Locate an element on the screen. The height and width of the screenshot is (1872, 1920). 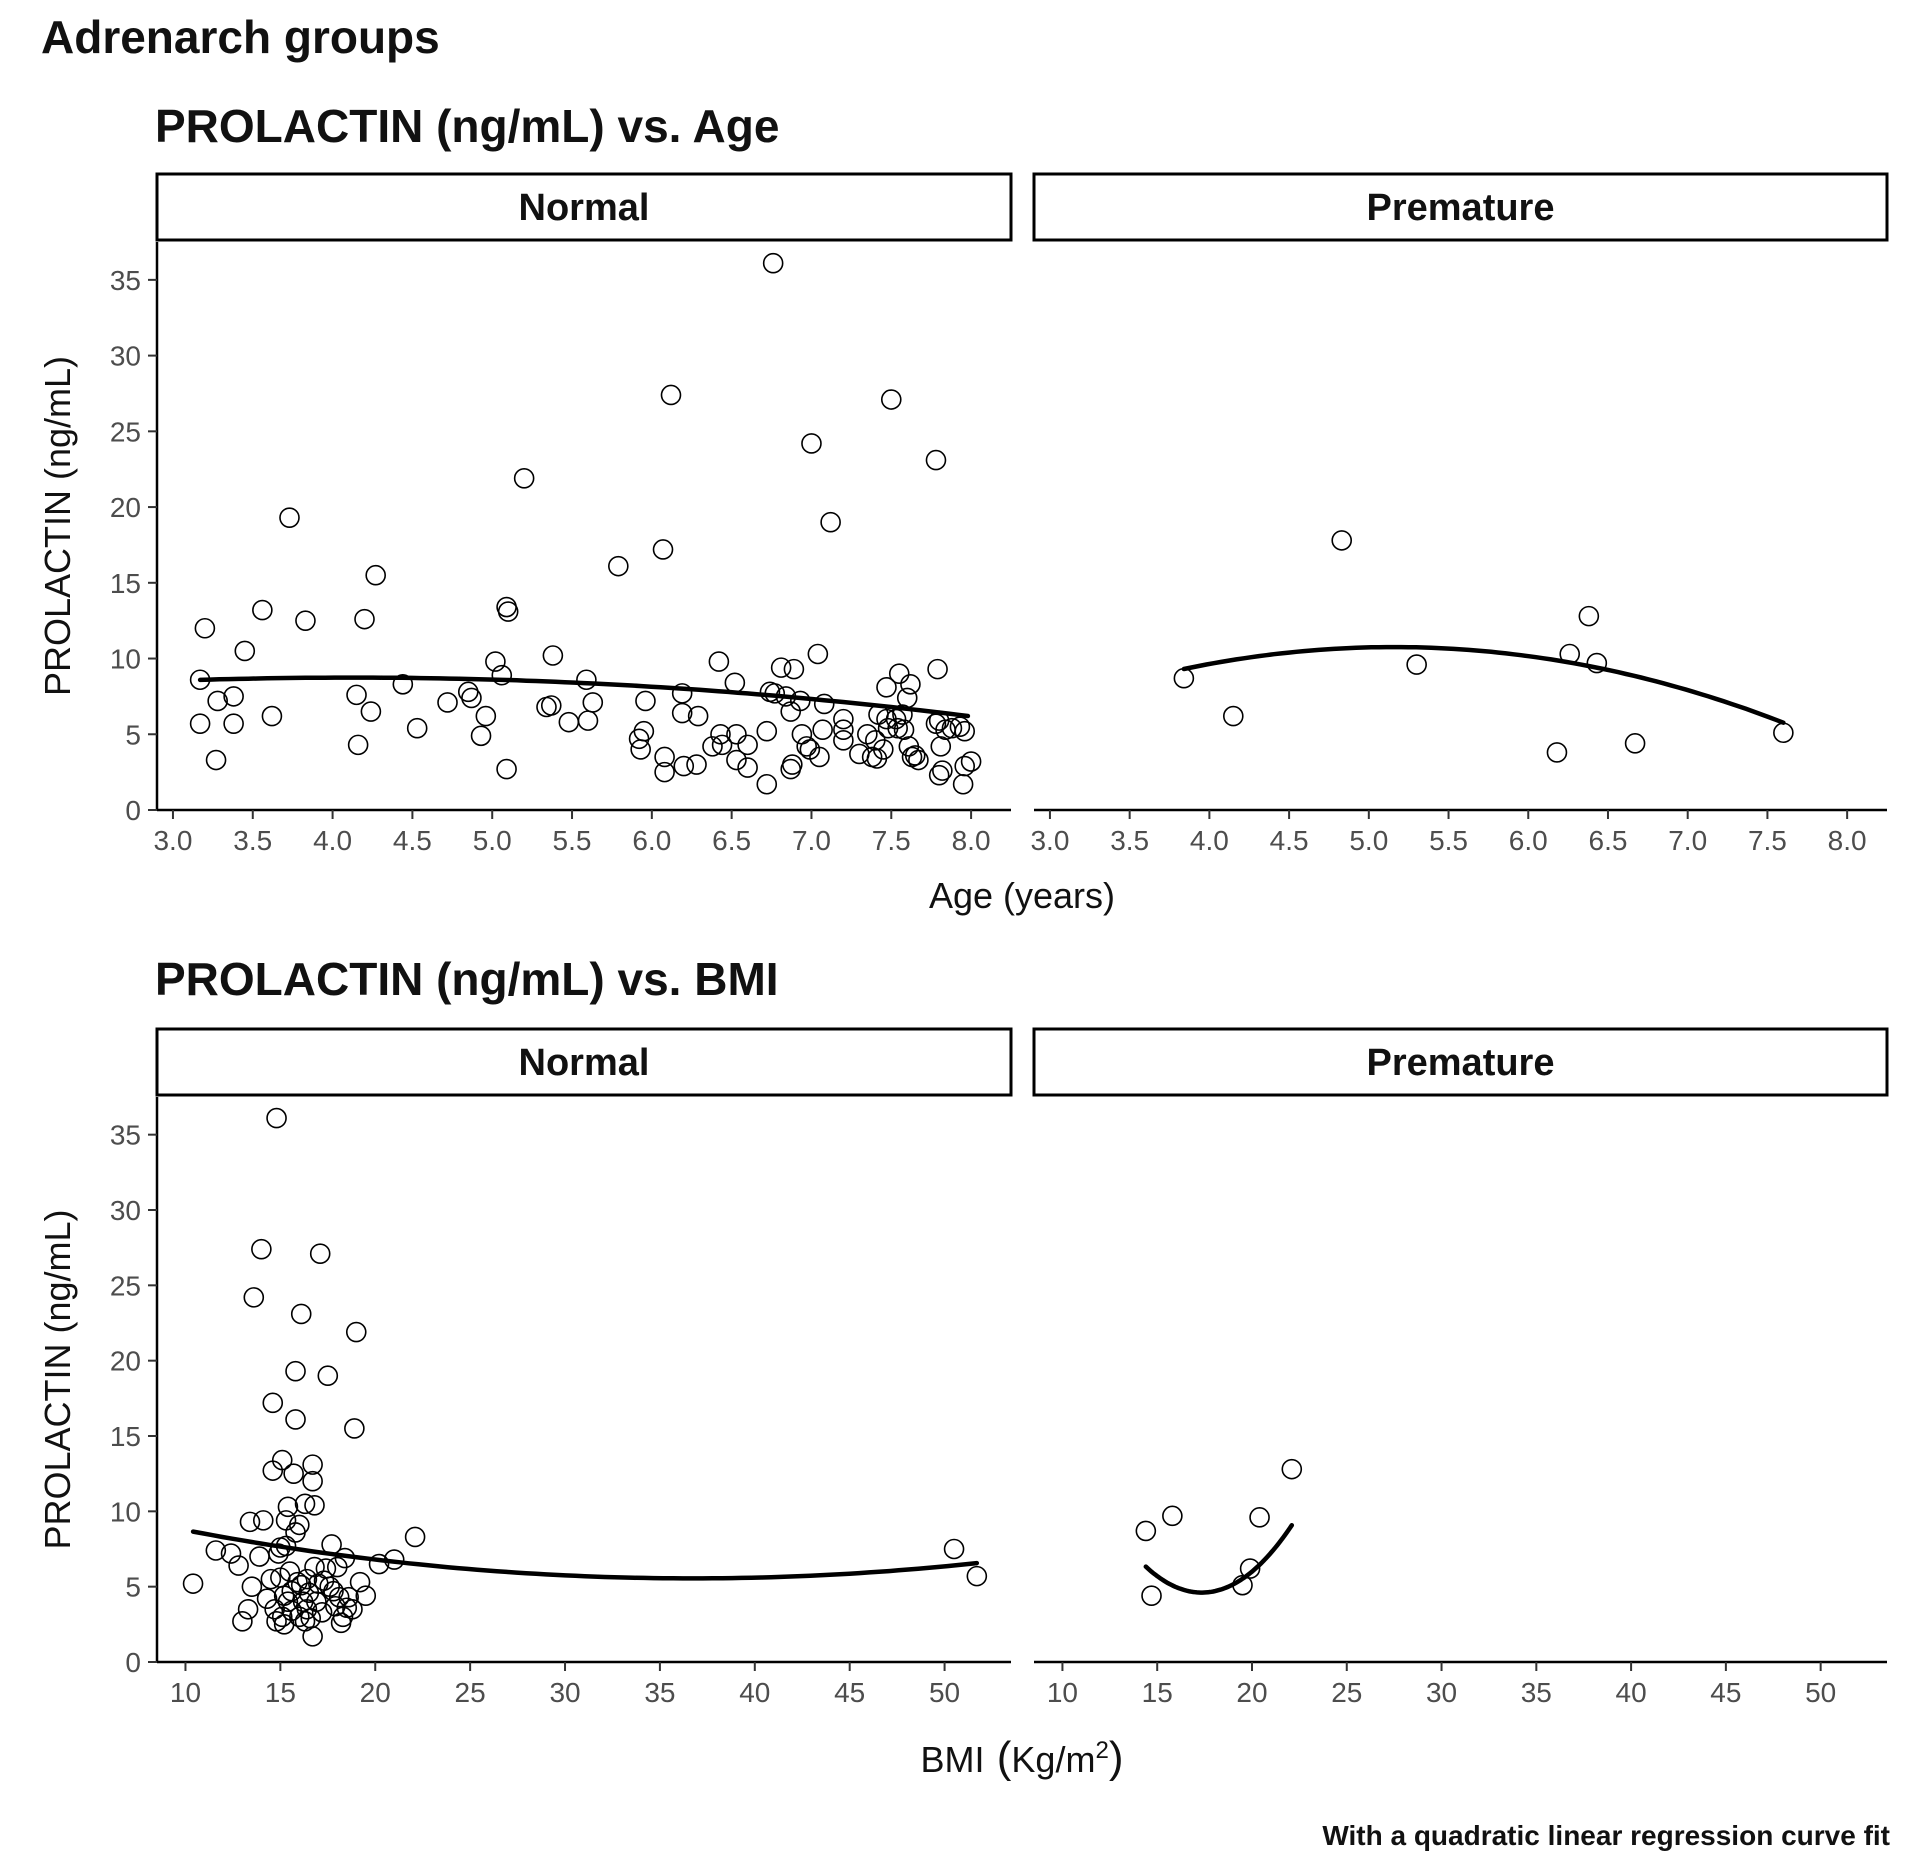
y-tick-label: 35 is located at coordinates (125, 280).